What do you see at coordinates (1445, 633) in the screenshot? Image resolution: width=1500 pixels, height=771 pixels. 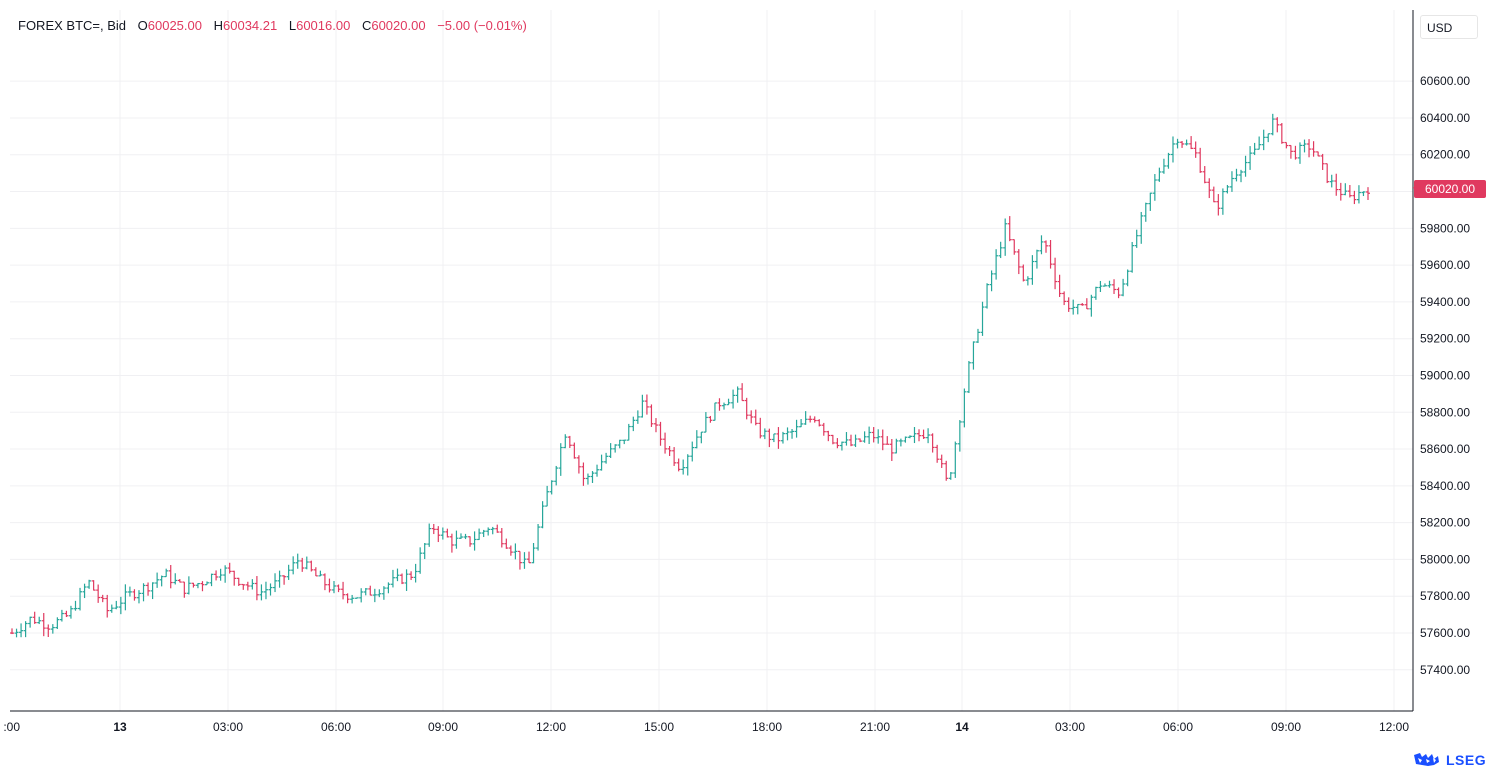 I see `y-tick-label: 57600.00` at bounding box center [1445, 633].